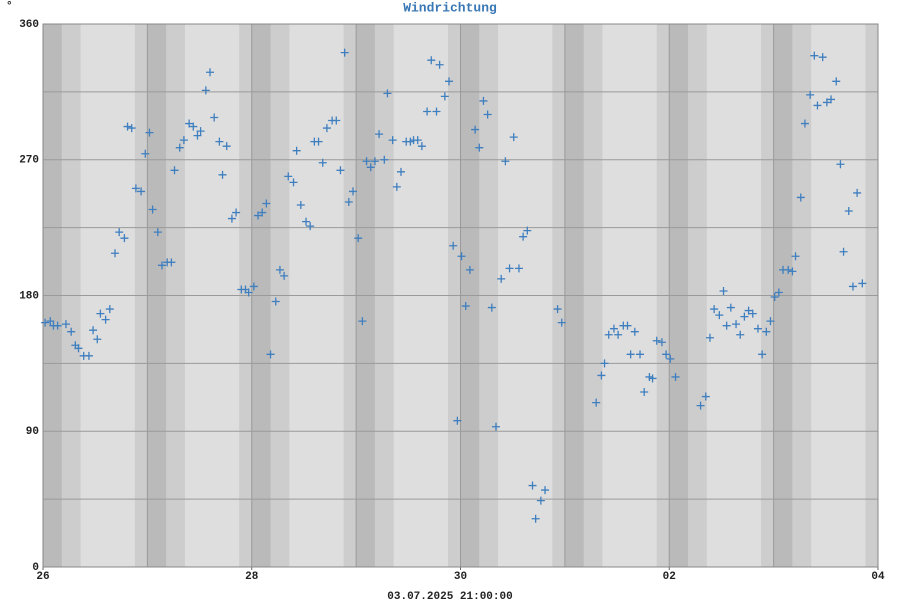  I want to click on y-tick-label: 180, so click(29, 296).